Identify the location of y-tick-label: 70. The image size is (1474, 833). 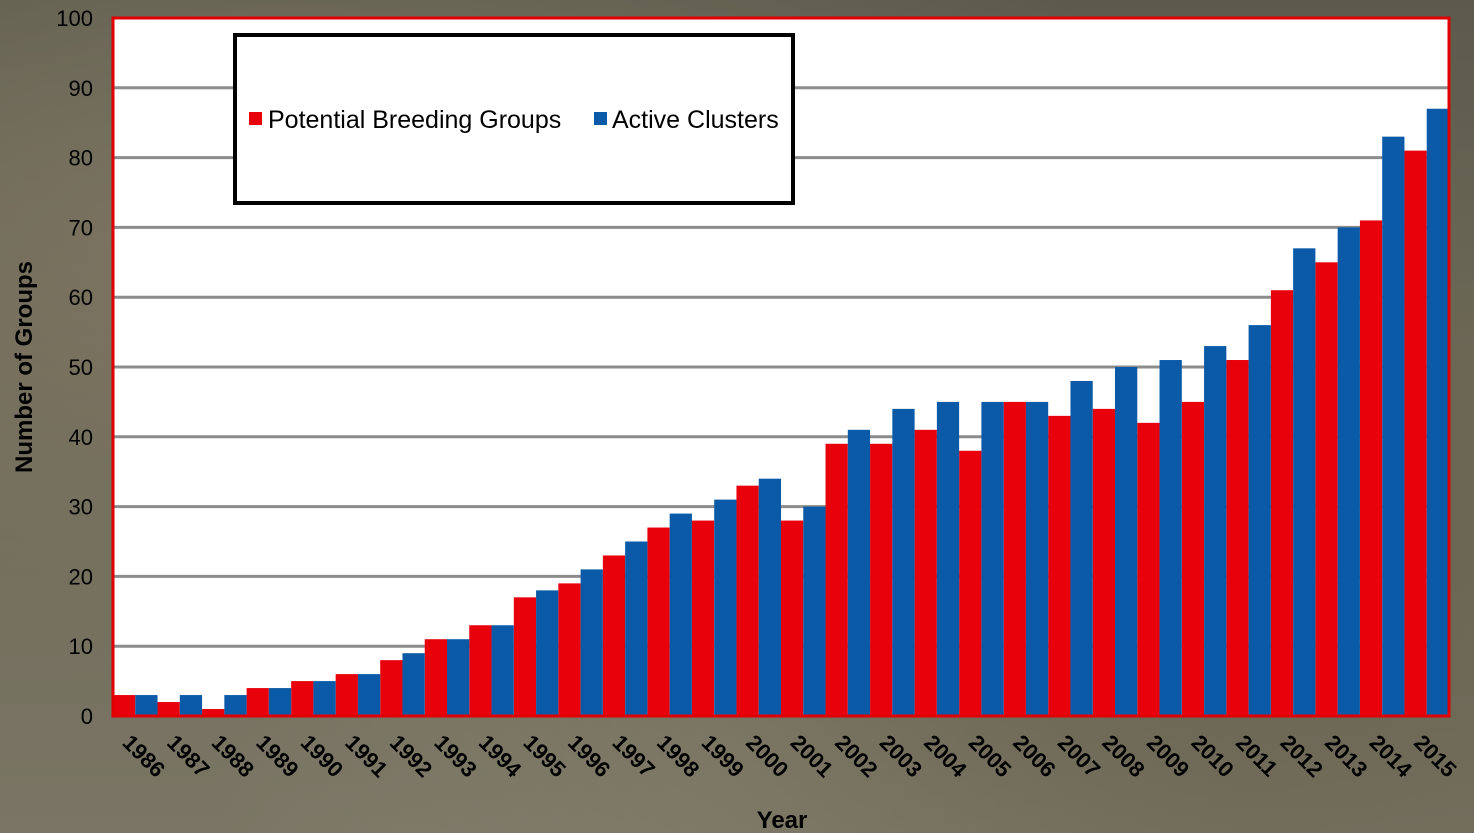
(81, 227).